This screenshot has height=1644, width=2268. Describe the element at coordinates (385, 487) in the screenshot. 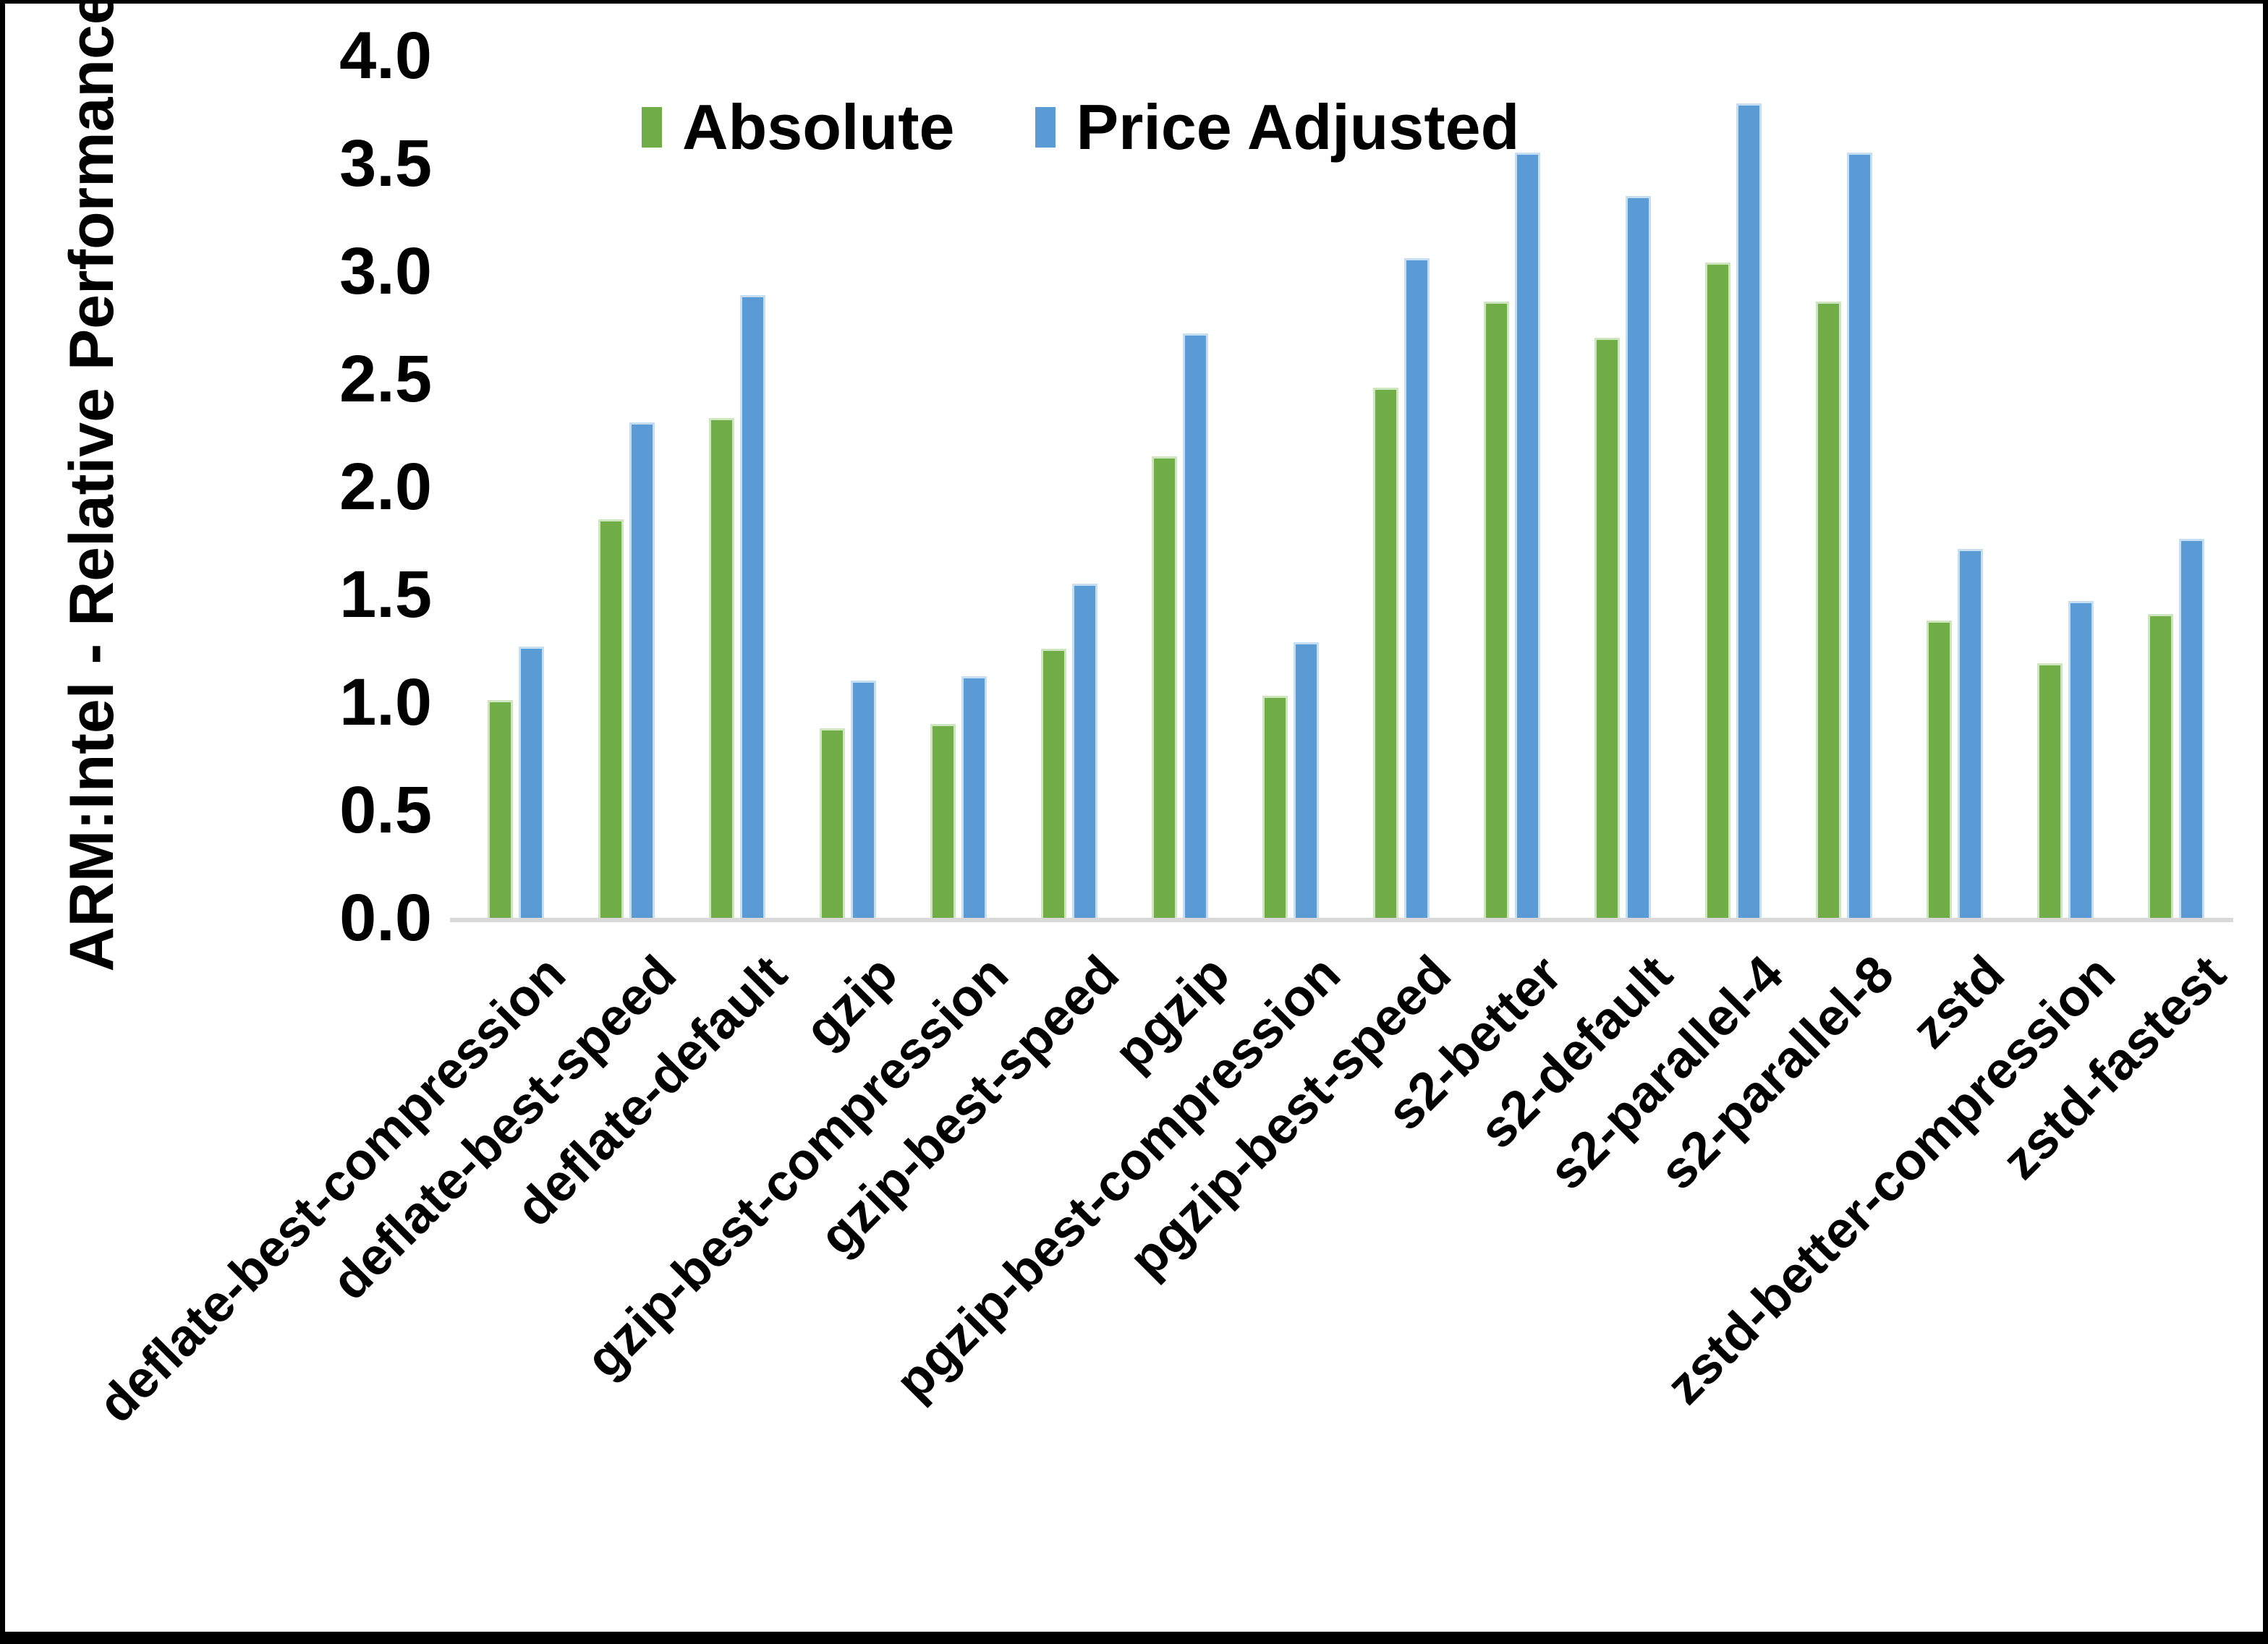

I see `y-axis-tick-label: 2.0` at that location.